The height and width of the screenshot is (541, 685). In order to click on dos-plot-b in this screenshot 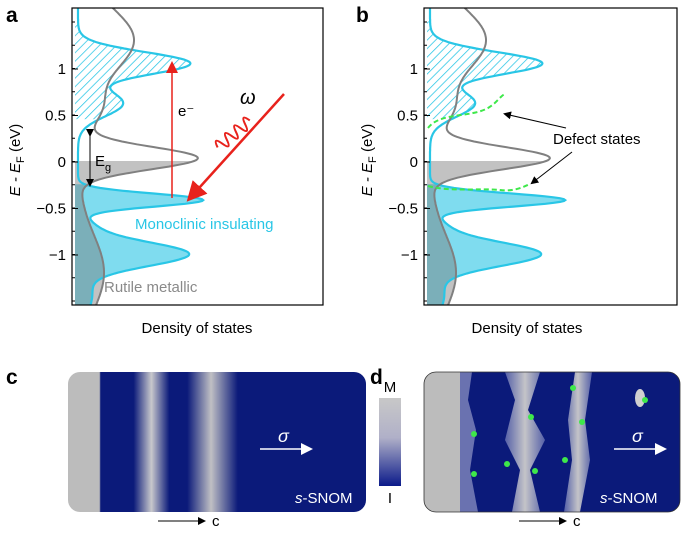, I will do `click(497, 156)`.